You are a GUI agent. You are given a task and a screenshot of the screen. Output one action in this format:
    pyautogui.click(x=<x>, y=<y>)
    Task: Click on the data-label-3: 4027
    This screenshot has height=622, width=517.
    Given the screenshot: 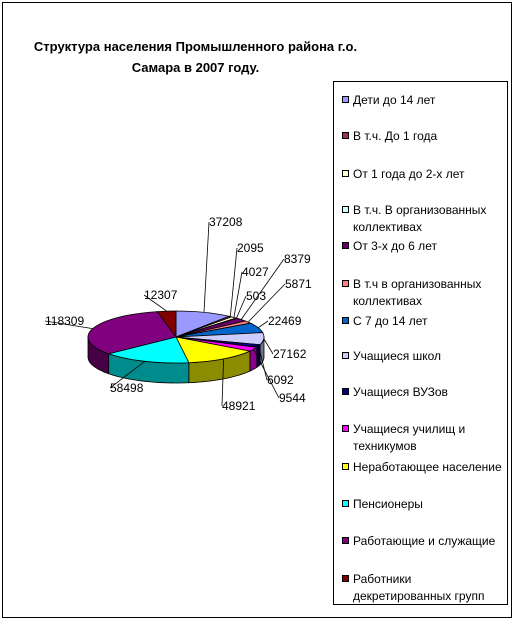 What is the action you would take?
    pyautogui.click(x=255, y=272)
    